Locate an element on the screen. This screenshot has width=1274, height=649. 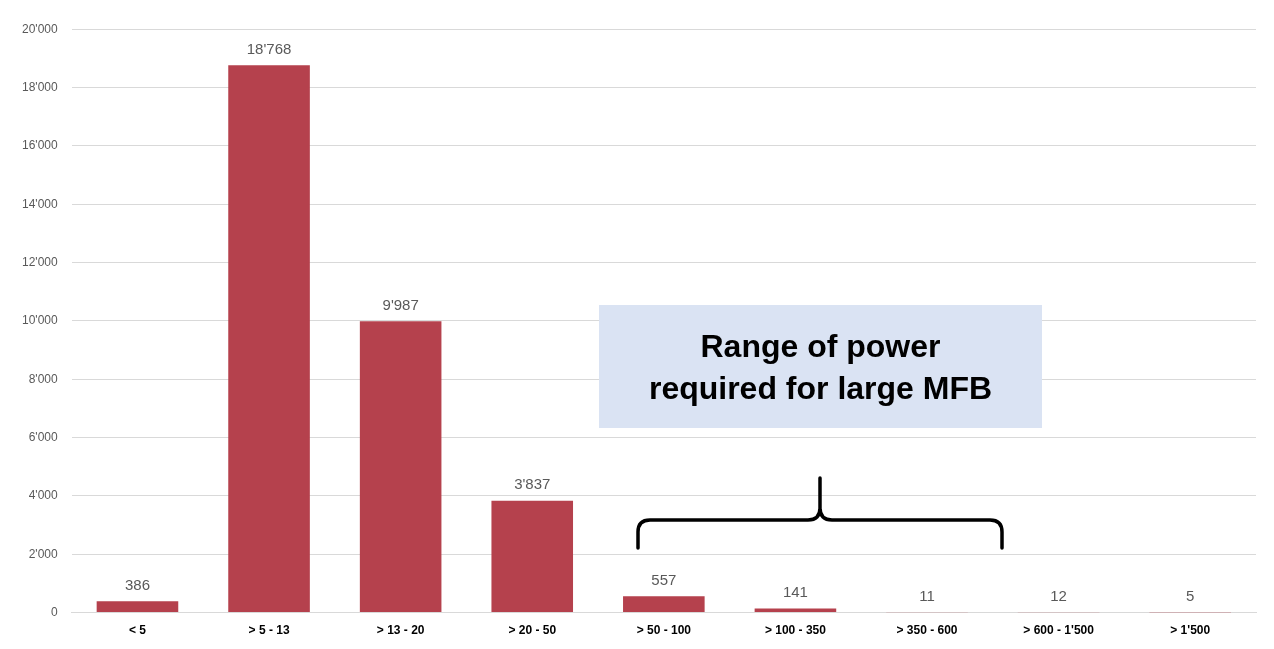
x-tick-label: > 20 - 50 is located at coordinates (532, 630).